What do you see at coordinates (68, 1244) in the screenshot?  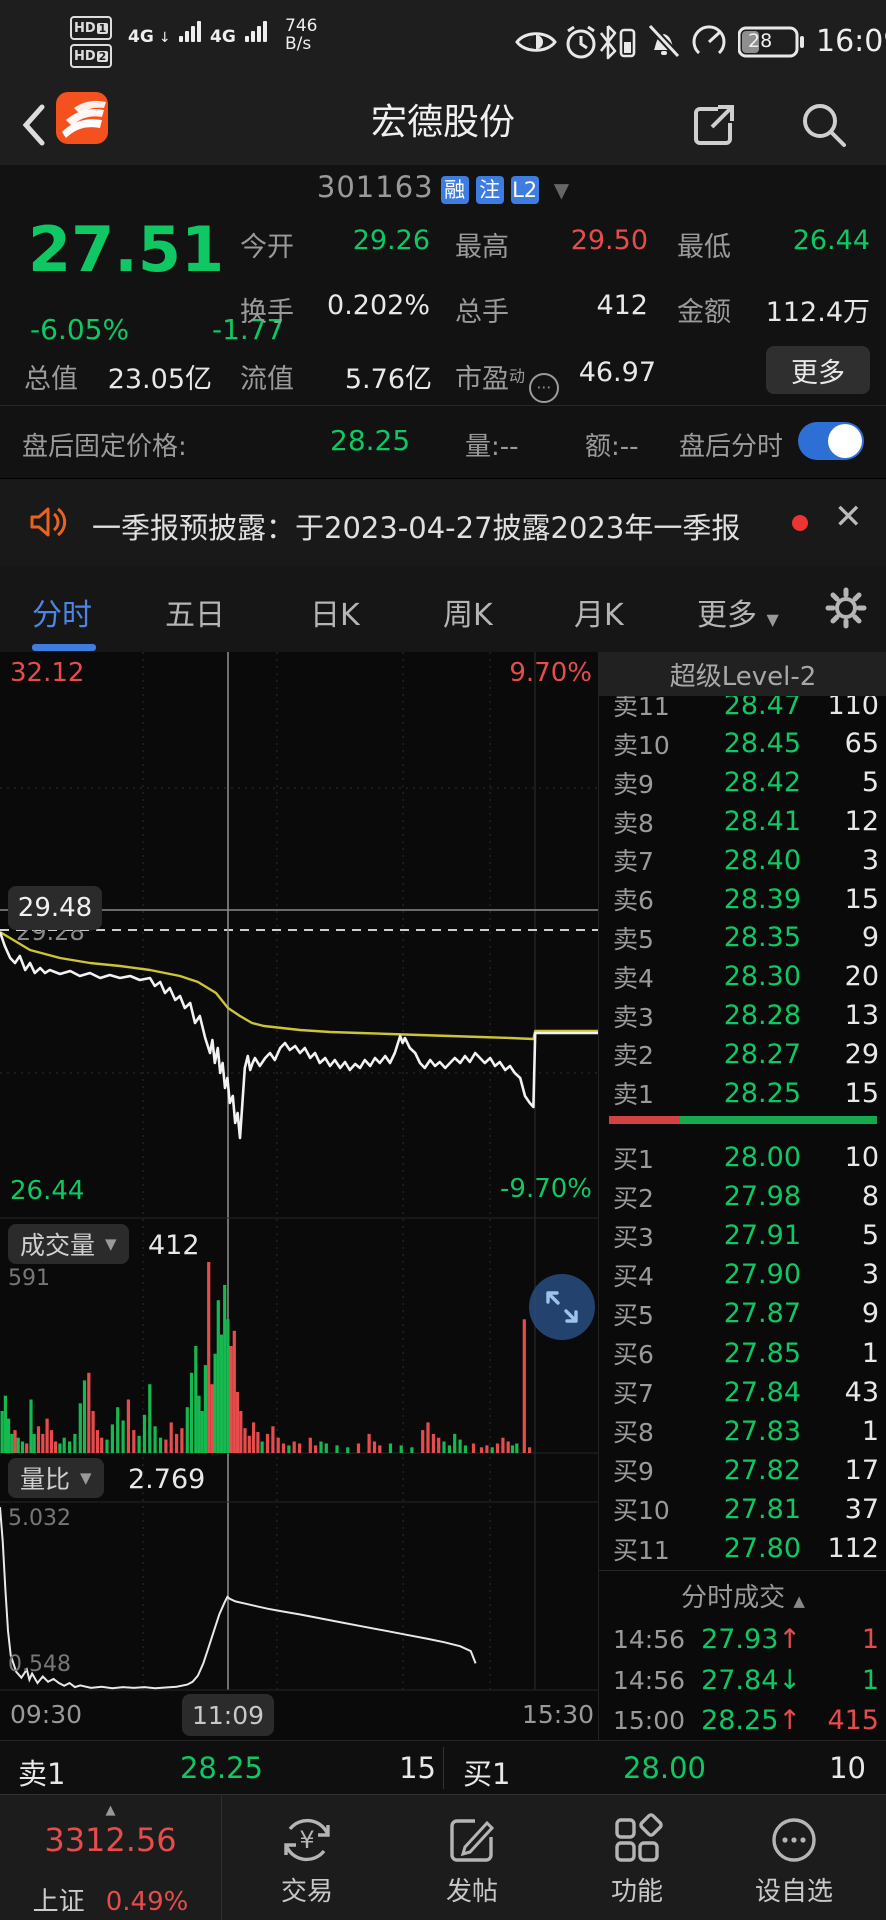 I see `volume-indicator-selector: 成交量 ▼` at bounding box center [68, 1244].